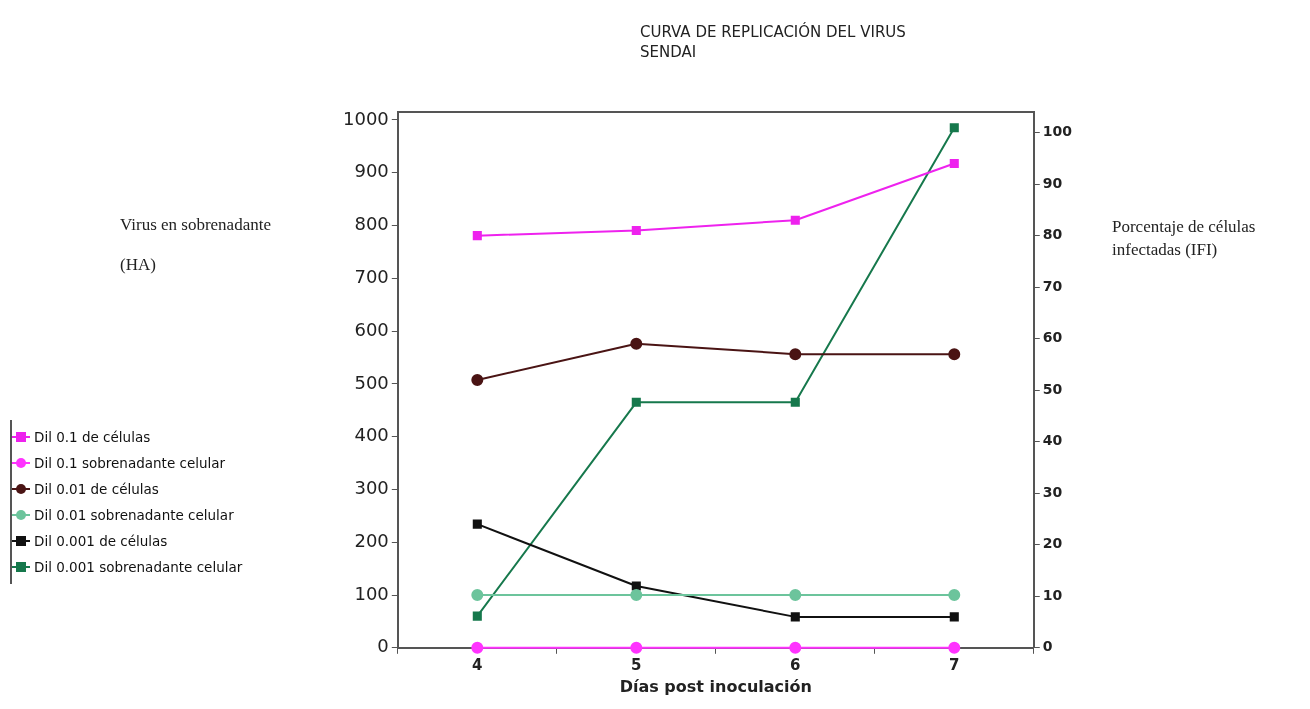  Describe the element at coordinates (1052, 543) in the screenshot. I see `y2-tick-label: 20` at that location.